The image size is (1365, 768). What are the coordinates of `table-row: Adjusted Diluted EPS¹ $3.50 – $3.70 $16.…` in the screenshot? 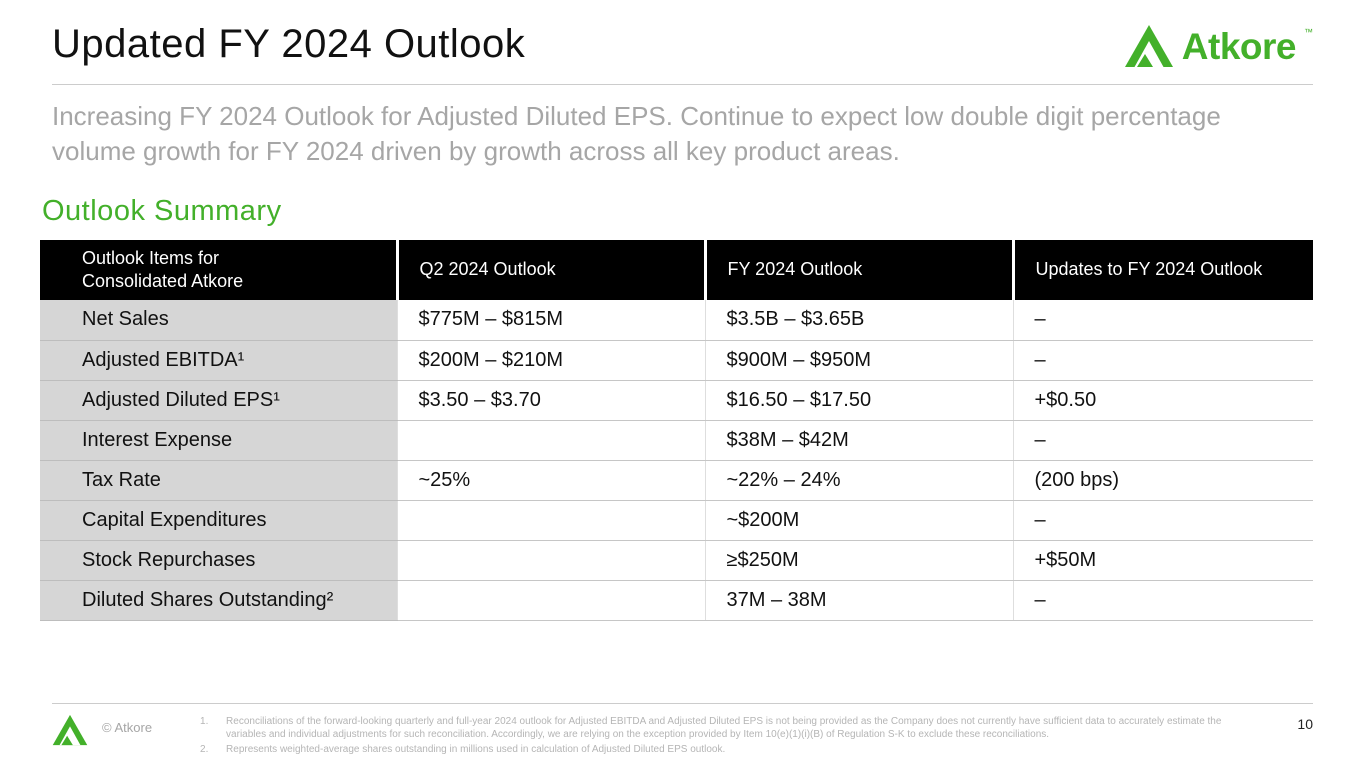 It's located at (676, 400).